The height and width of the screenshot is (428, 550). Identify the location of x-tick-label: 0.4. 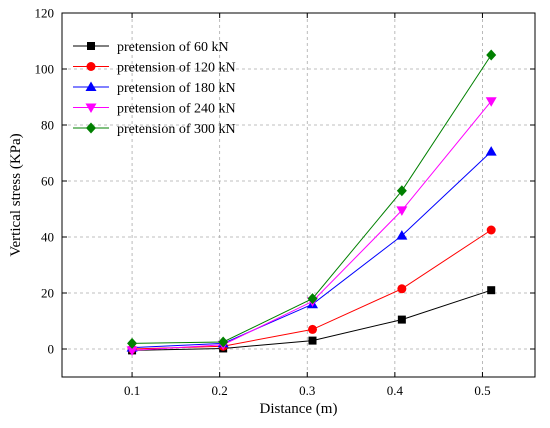
(395, 390).